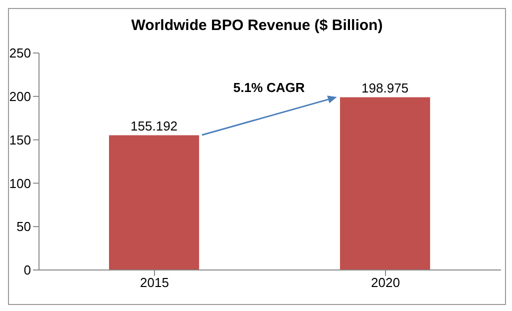 This screenshot has width=512, height=311. What do you see at coordinates (23, 226) in the screenshot?
I see `y-tick-label: 50` at bounding box center [23, 226].